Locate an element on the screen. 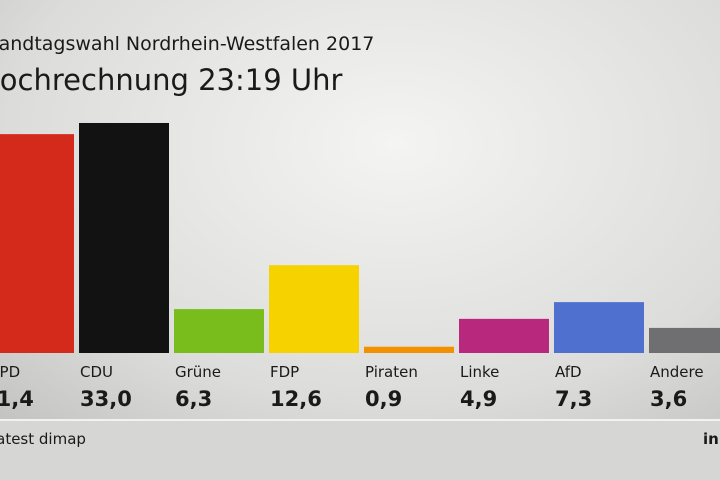 The height and width of the screenshot is (480, 720). category-label: Piraten is located at coordinates (391, 372).